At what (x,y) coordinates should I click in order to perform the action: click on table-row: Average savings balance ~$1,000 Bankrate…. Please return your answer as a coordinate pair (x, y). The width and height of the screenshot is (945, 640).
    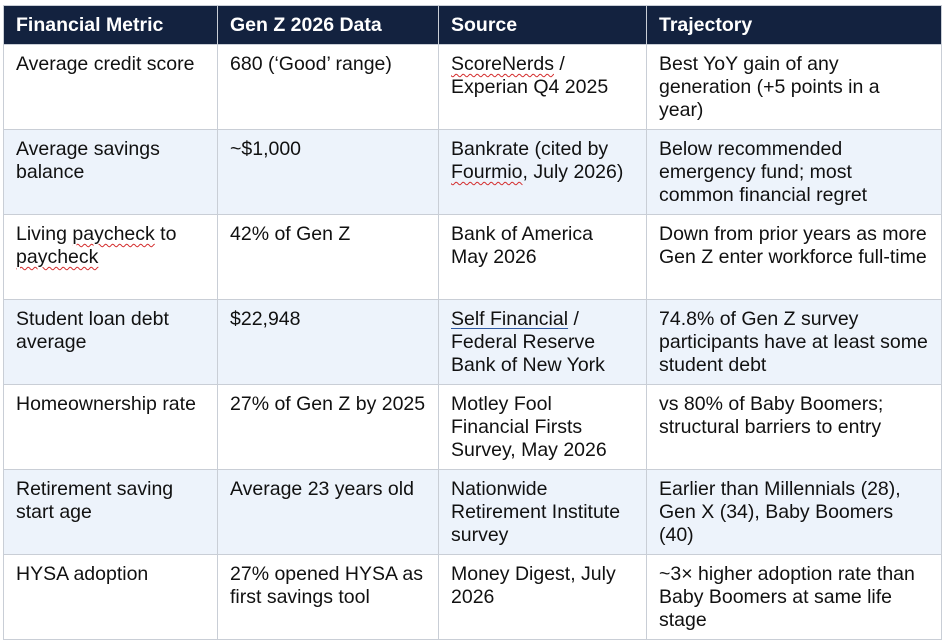
    Looking at the image, I should click on (472, 172).